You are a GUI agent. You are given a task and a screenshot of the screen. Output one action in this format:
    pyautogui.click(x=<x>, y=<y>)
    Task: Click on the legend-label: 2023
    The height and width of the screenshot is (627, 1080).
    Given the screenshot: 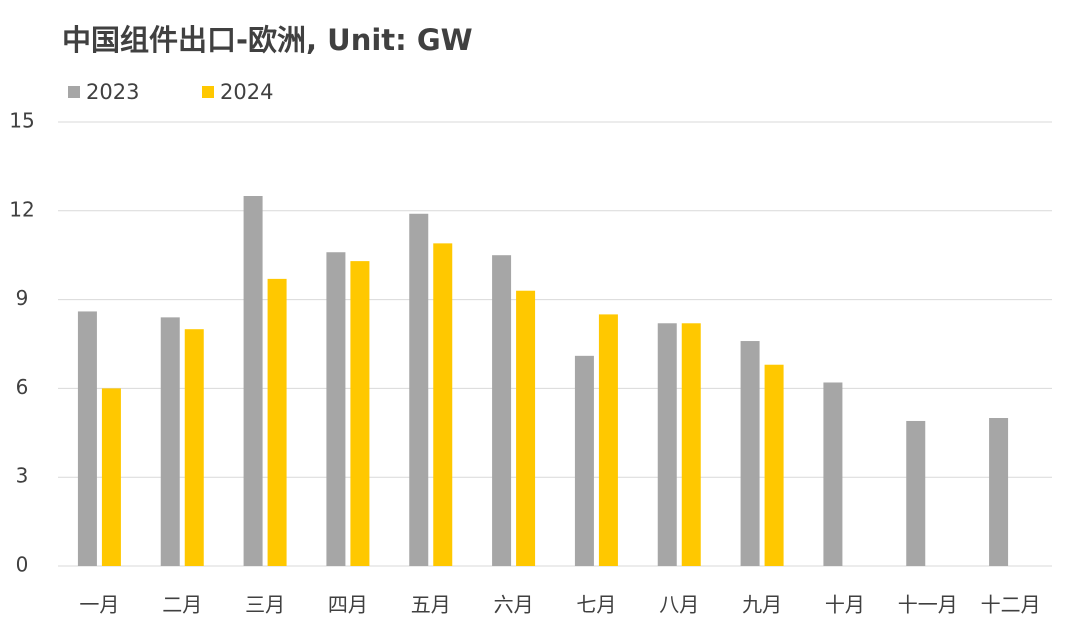 What is the action you would take?
    pyautogui.click(x=112, y=92)
    